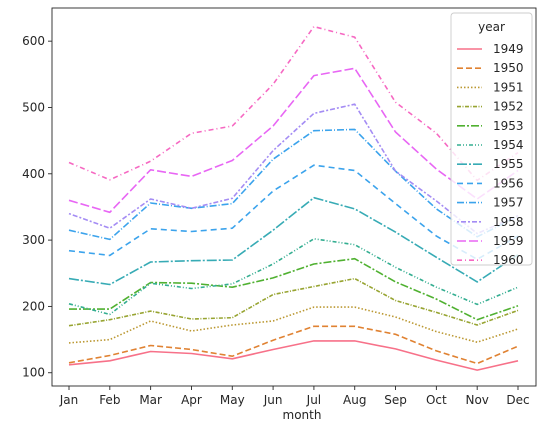  Describe the element at coordinates (293, 302) in the screenshot. I see `series-line-1952` at that location.